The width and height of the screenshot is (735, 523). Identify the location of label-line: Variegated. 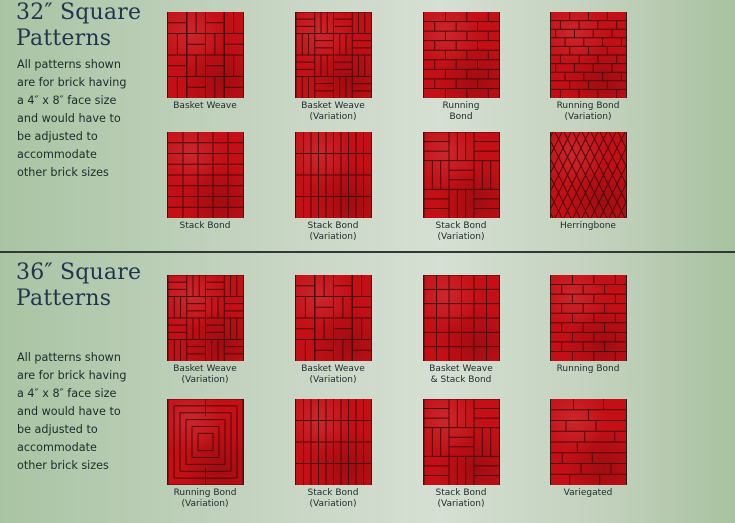
(588, 493).